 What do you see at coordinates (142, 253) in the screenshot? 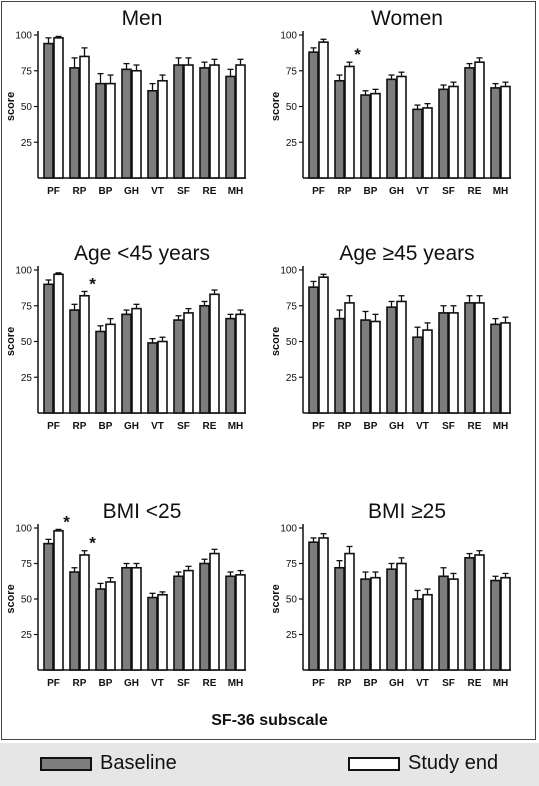
I see `chart-title: Age <45 years` at bounding box center [142, 253].